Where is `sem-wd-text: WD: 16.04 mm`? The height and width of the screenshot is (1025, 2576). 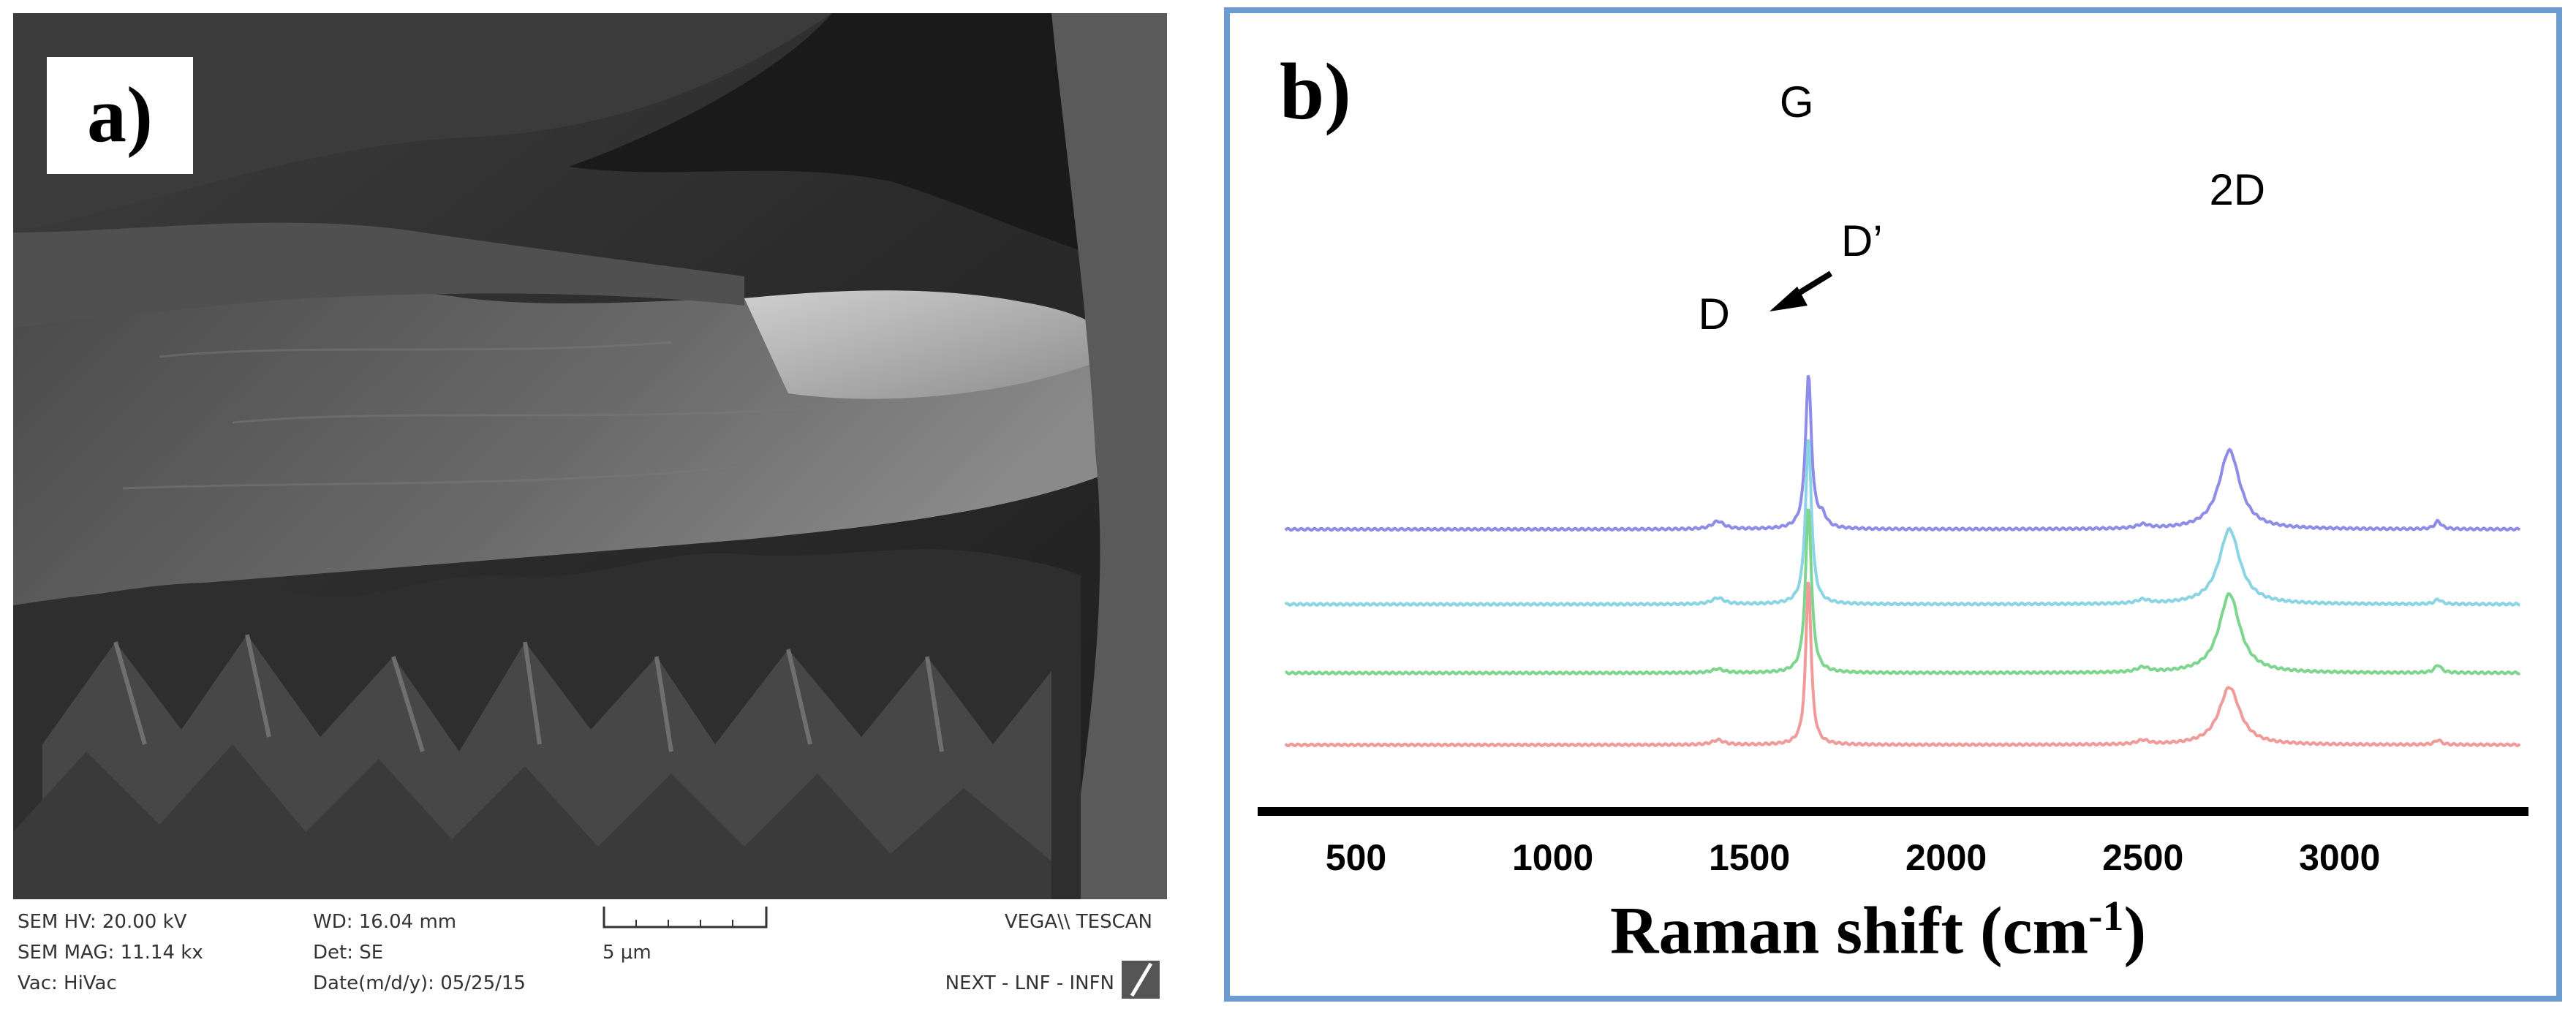
sem-wd-text: WD: 16.04 mm is located at coordinates (385, 922).